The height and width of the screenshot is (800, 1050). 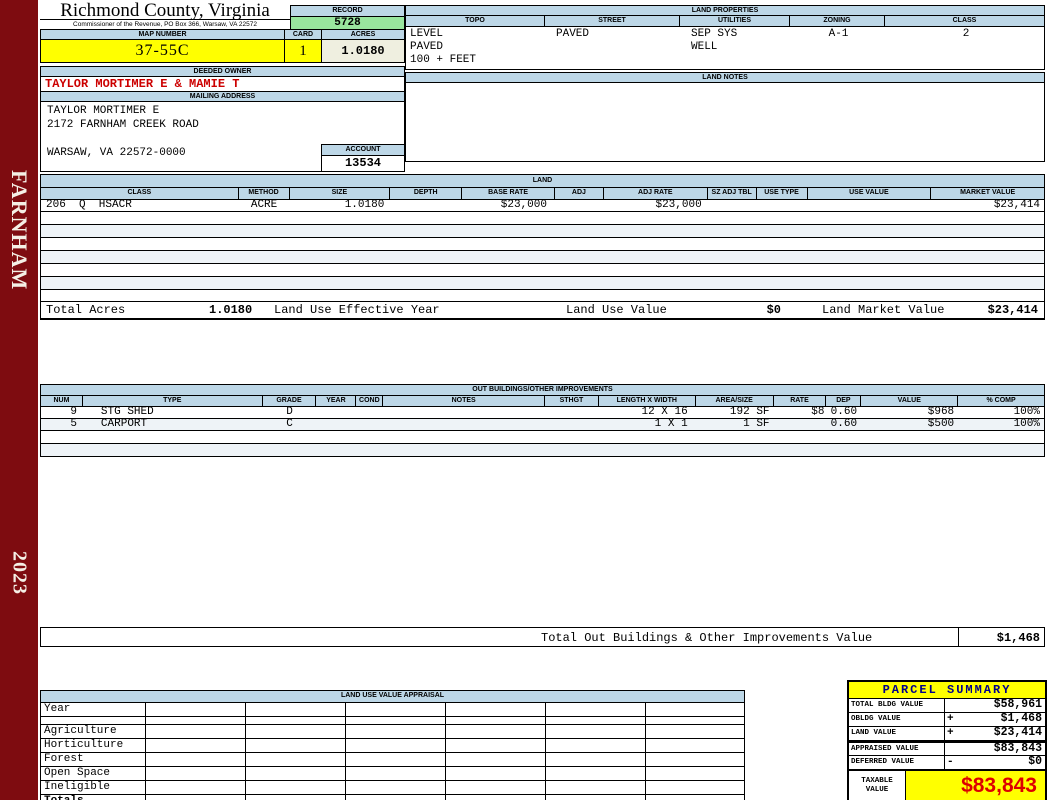 I want to click on zoning-value: A-1, so click(x=838, y=34).